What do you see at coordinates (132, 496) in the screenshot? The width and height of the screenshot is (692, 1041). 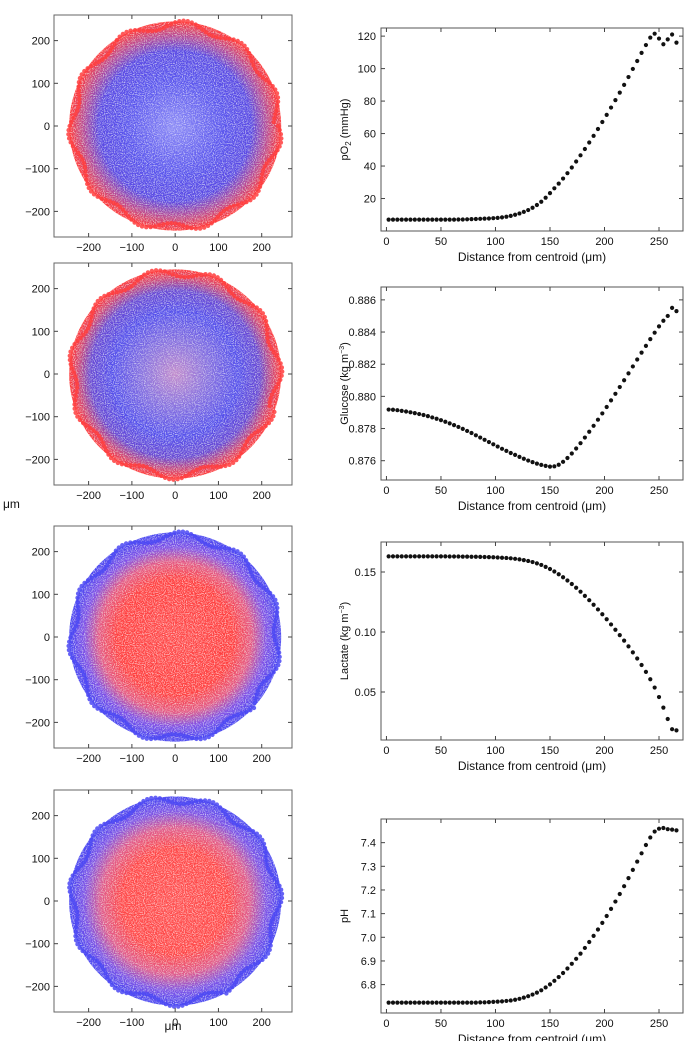 I see `x-tick-label: −100` at bounding box center [132, 496].